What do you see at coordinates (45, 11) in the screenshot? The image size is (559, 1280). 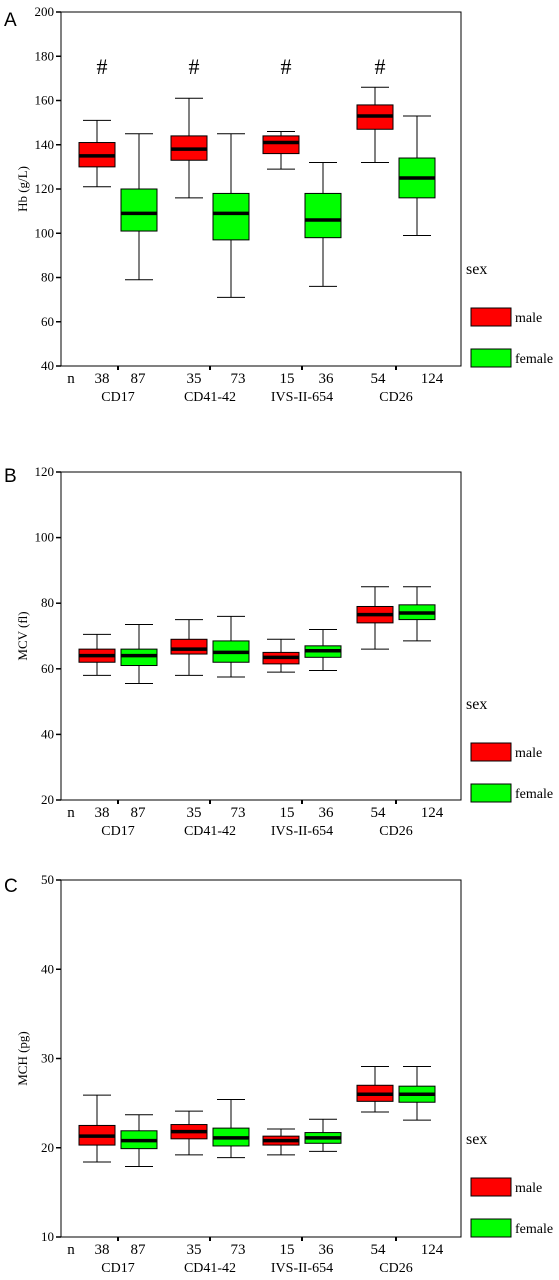 I see `y-tick-label: 200` at bounding box center [45, 11].